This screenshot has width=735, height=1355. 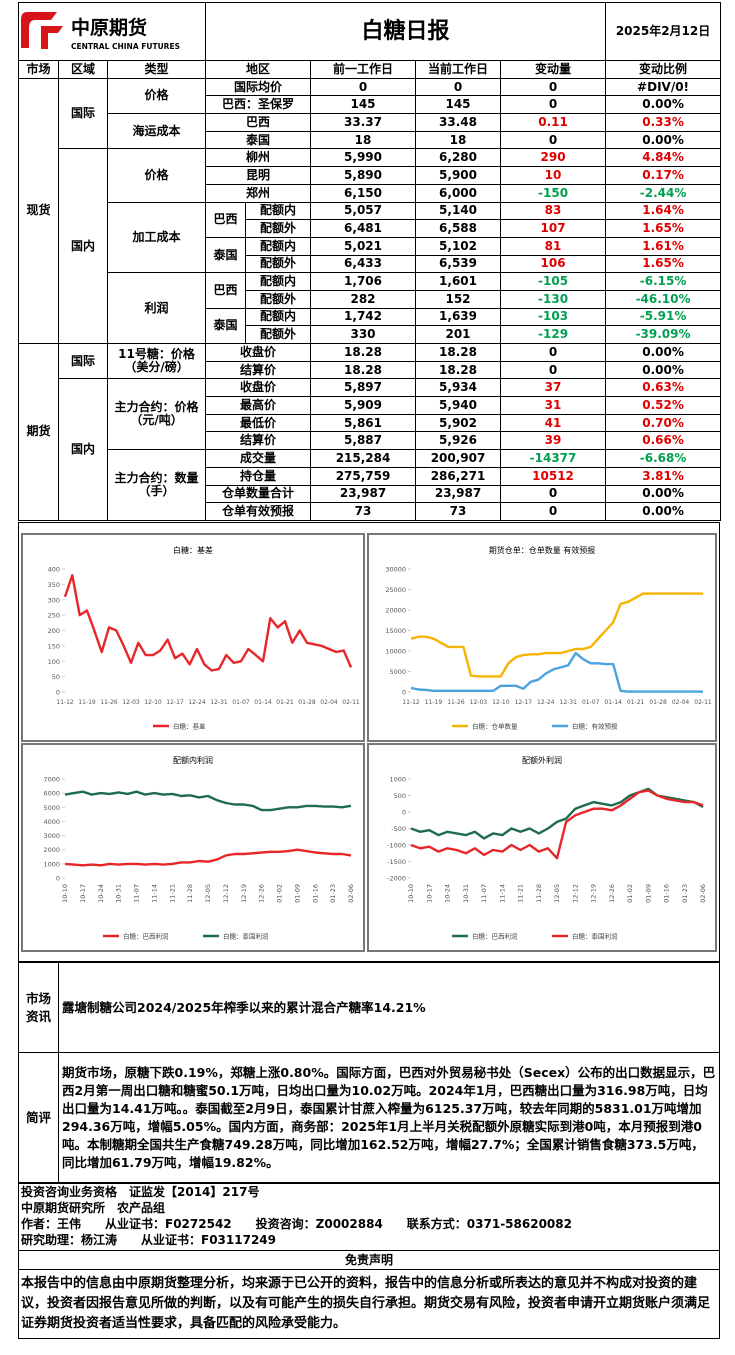 What do you see at coordinates (663, 388) in the screenshot?
I see `value-cell: 0.63%` at bounding box center [663, 388].